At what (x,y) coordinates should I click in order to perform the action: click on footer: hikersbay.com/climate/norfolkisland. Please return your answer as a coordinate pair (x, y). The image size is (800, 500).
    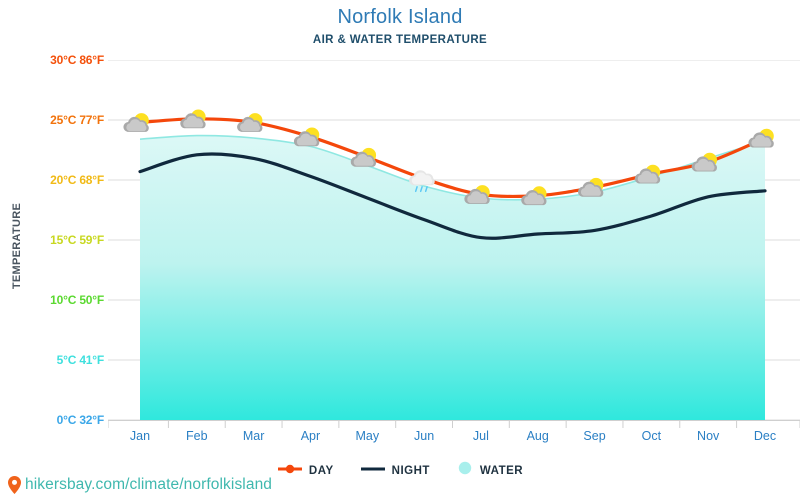
    Looking at the image, I should click on (140, 485).